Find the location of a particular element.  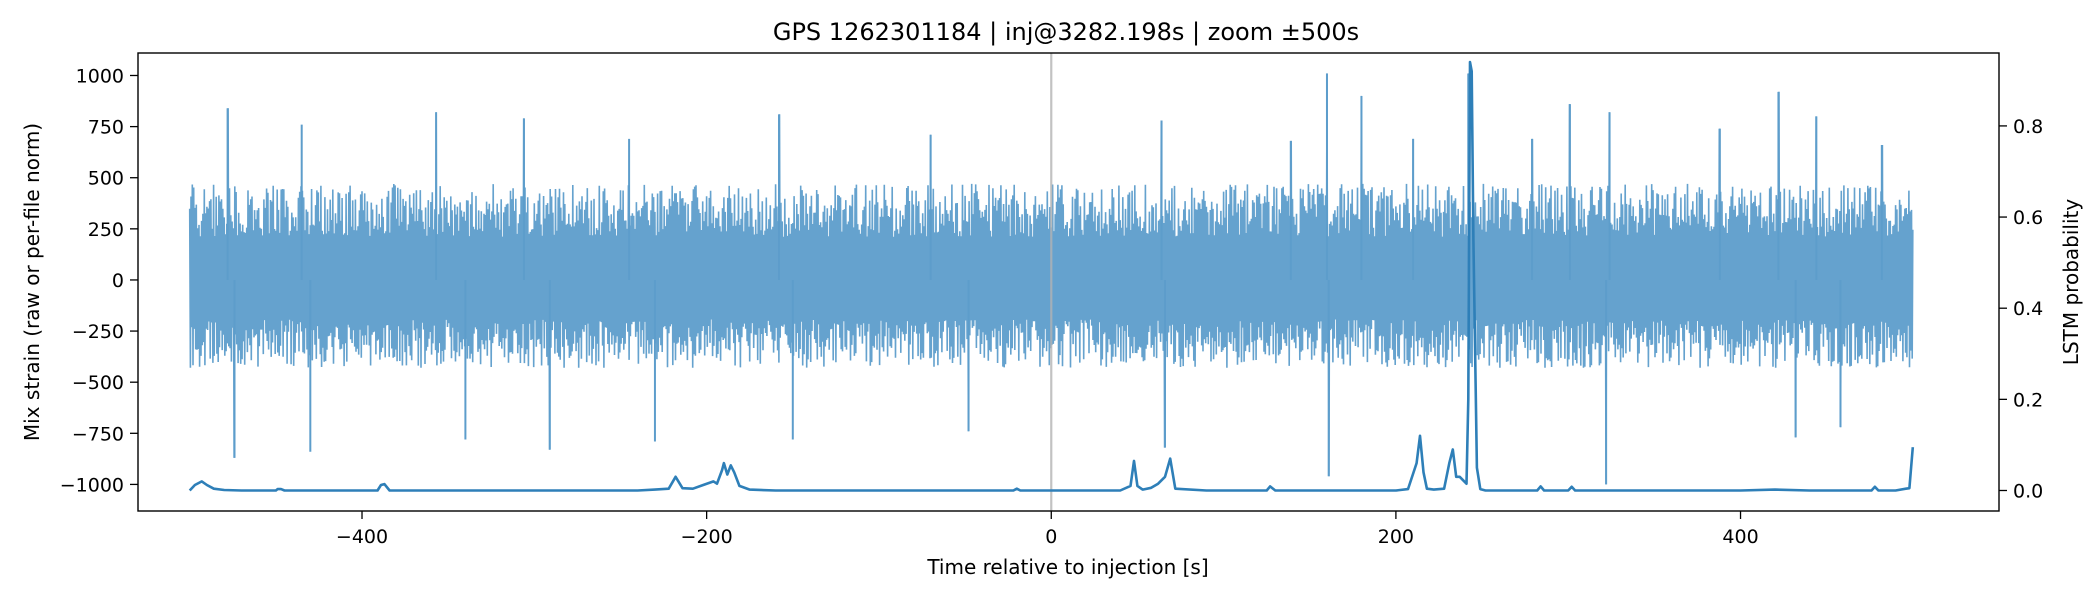

y-tick-label: 250 is located at coordinates (106, 230).